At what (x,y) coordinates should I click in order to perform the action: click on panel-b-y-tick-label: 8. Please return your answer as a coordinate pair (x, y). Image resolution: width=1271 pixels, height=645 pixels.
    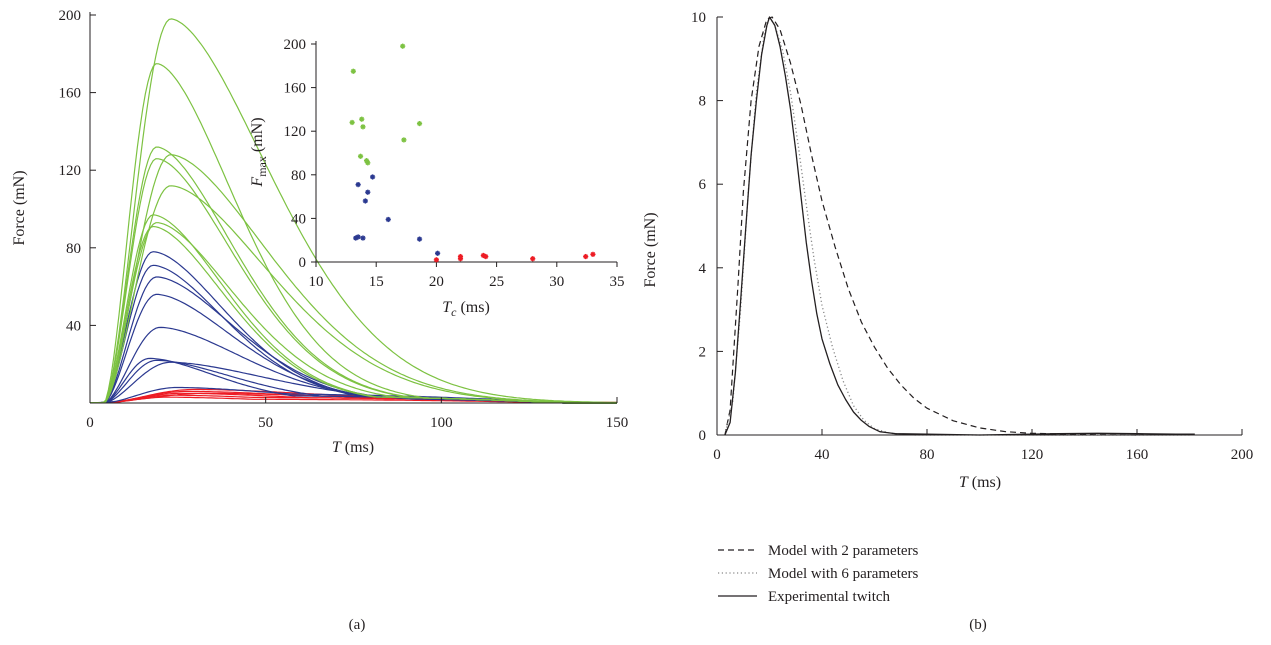
    Looking at the image, I should click on (703, 102).